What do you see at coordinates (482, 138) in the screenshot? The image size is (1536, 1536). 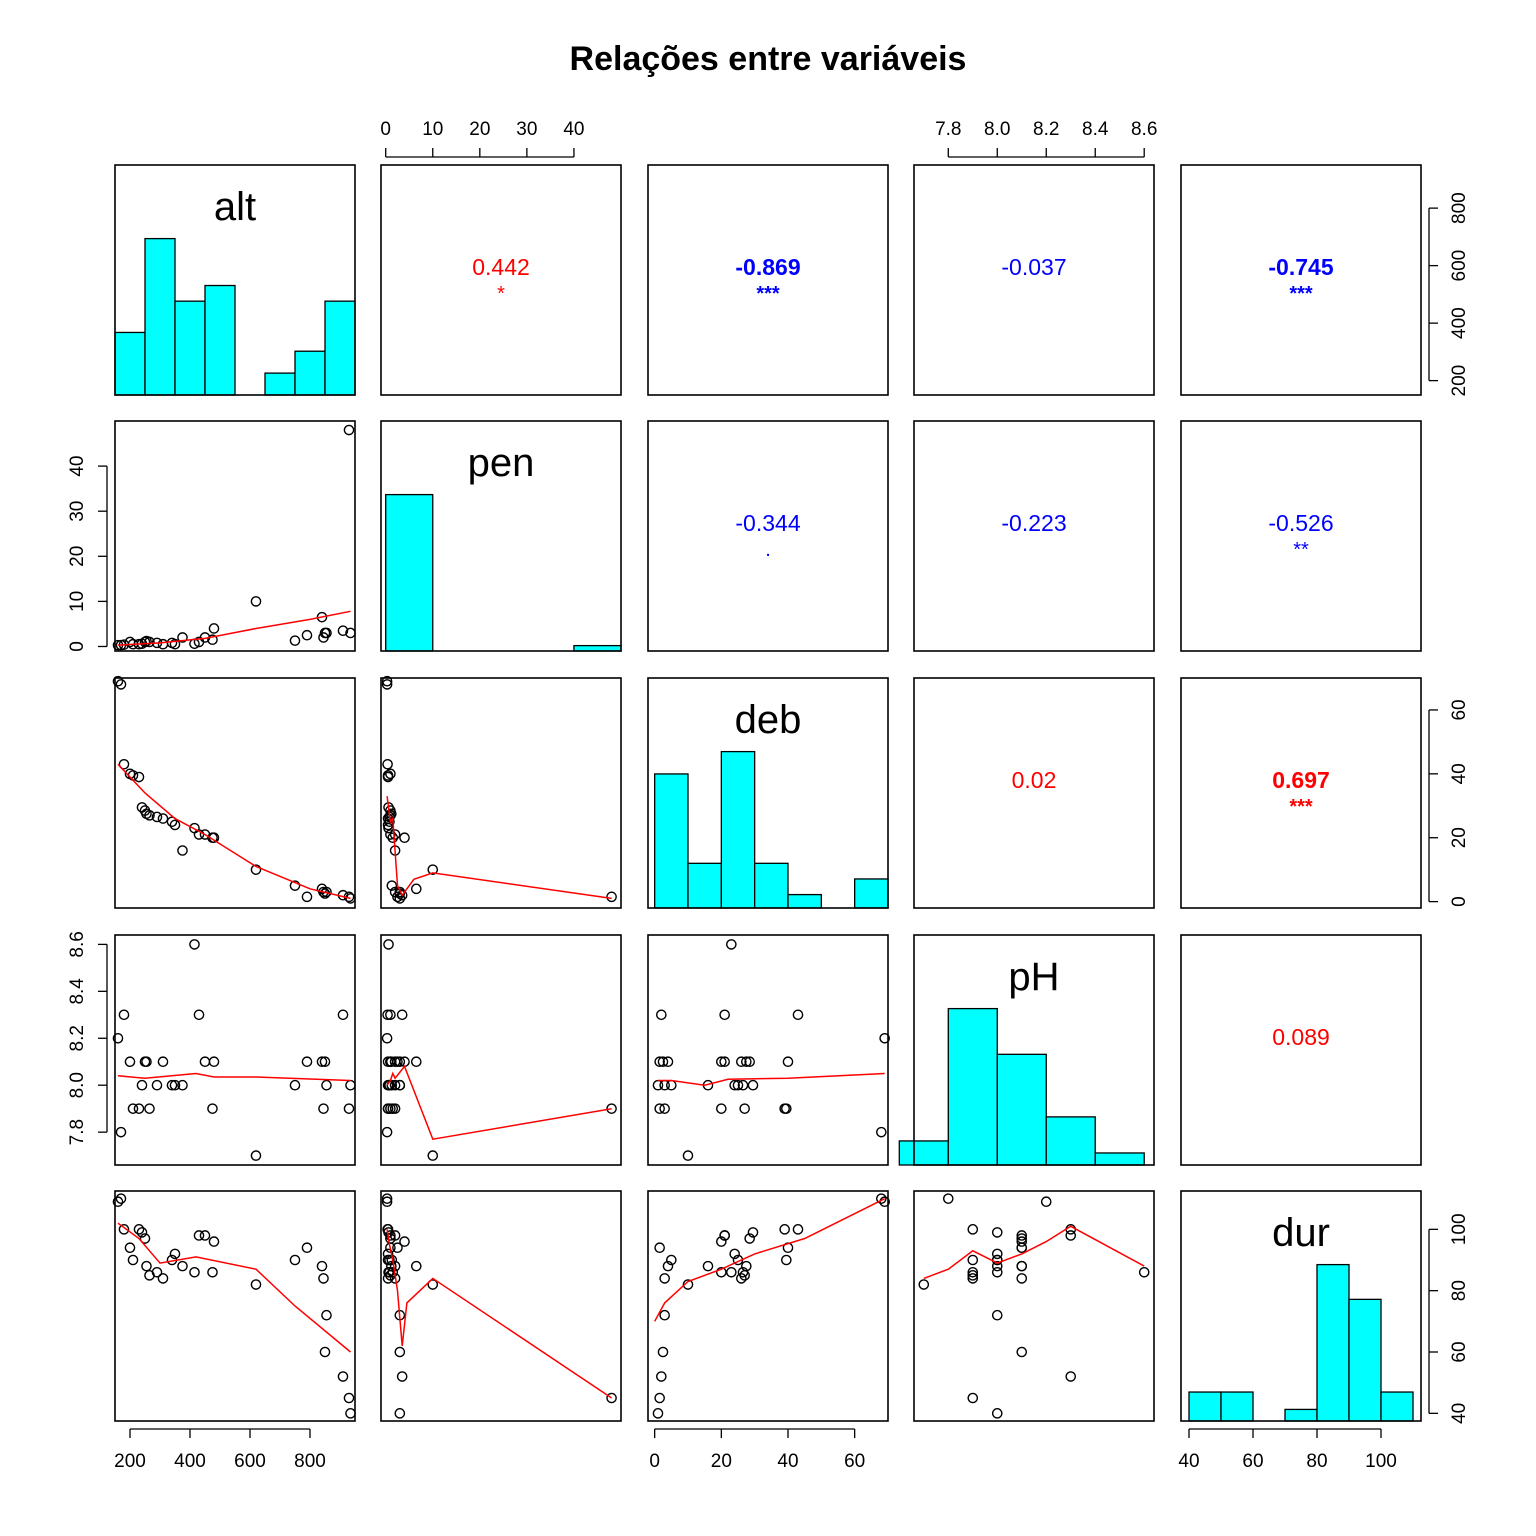 I see `axis-top-pen: 0 10 20 30 40` at bounding box center [482, 138].